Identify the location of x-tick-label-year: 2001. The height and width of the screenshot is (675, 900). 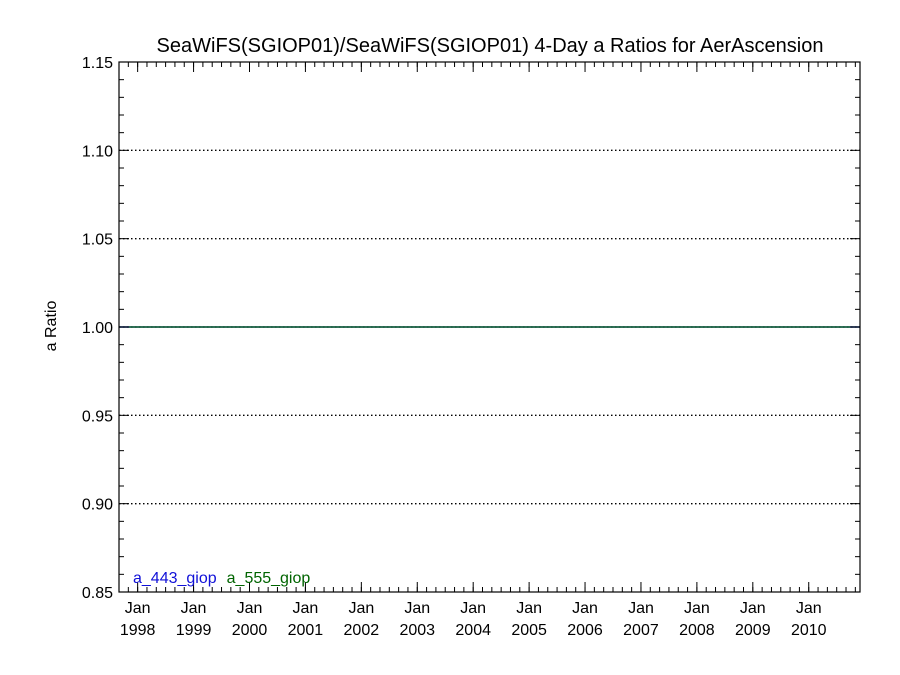
(306, 630).